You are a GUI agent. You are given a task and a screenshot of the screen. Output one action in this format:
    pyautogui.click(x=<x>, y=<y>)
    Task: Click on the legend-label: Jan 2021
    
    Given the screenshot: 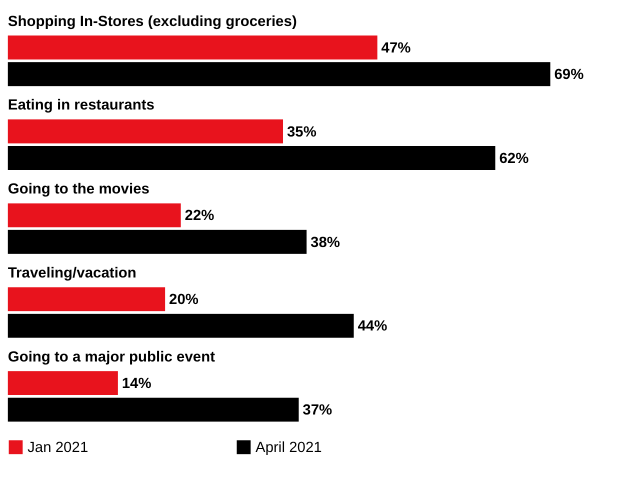 What is the action you would take?
    pyautogui.click(x=58, y=448)
    